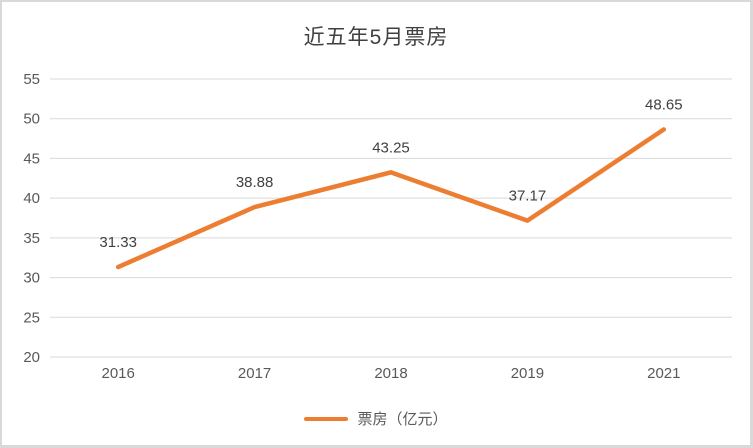 The height and width of the screenshot is (448, 753). I want to click on y-axis-tick-label: 20, so click(31, 357).